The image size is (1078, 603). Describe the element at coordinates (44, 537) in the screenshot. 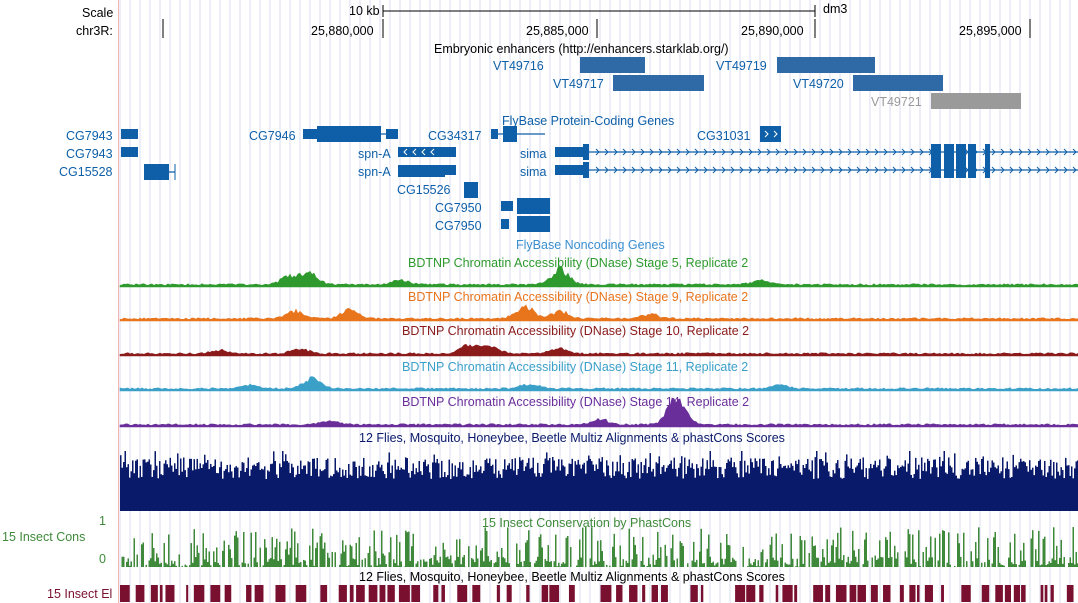

I see `phastcons-side-label: 15 Insect Cons` at that location.